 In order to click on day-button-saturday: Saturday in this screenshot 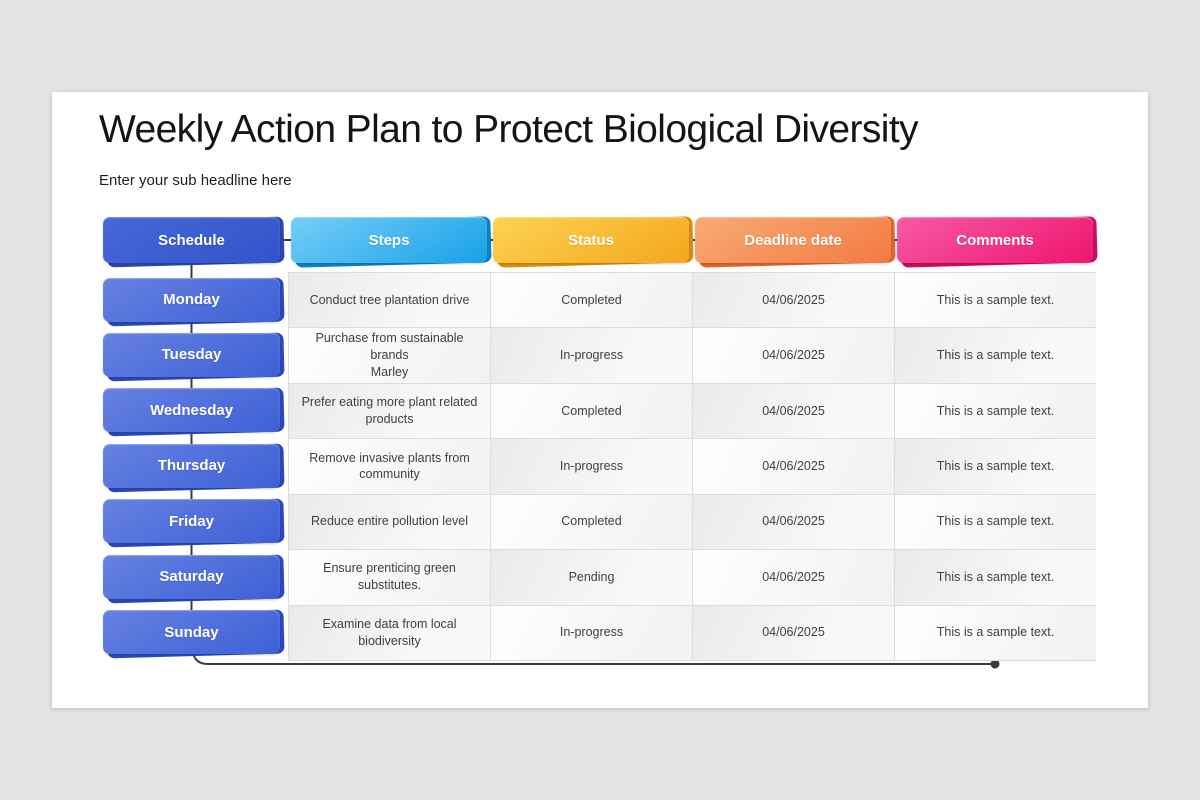, I will do `click(194, 579)`.